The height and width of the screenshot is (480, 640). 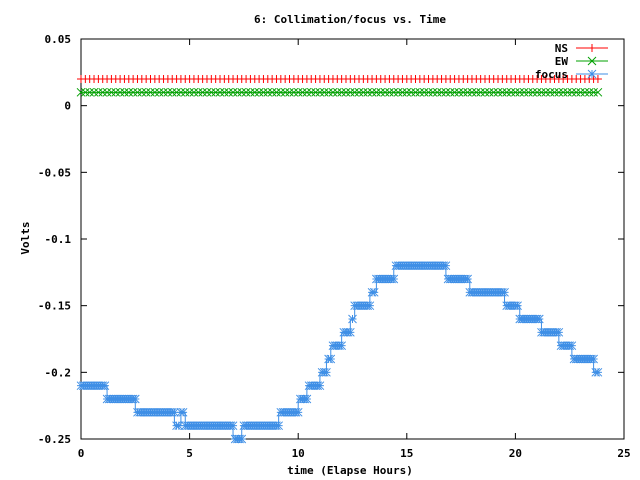 I want to click on legend-label-focus: focus, so click(x=551, y=74).